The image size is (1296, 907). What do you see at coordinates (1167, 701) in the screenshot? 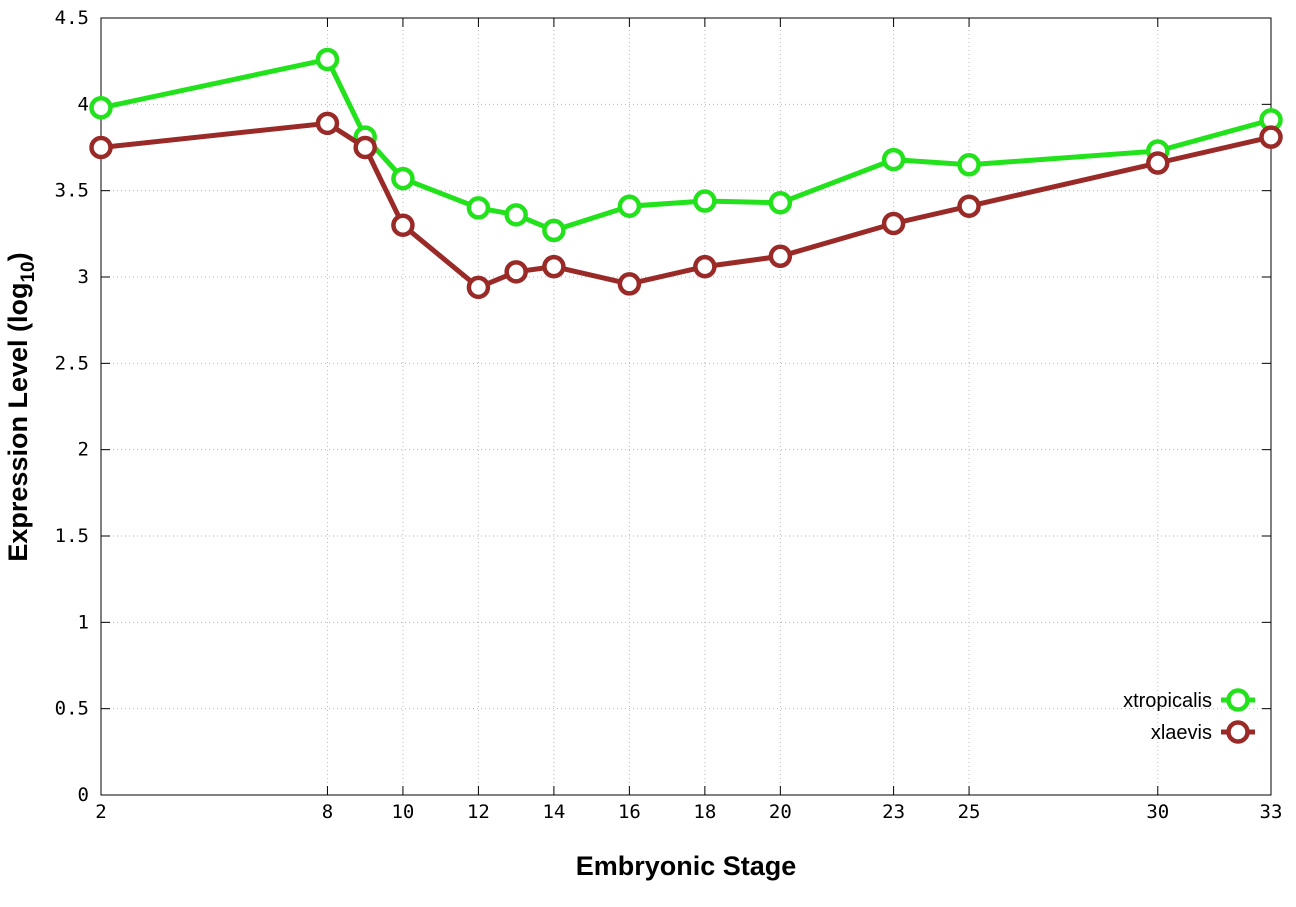
I see `legend-label: xtropicalis` at bounding box center [1167, 701].